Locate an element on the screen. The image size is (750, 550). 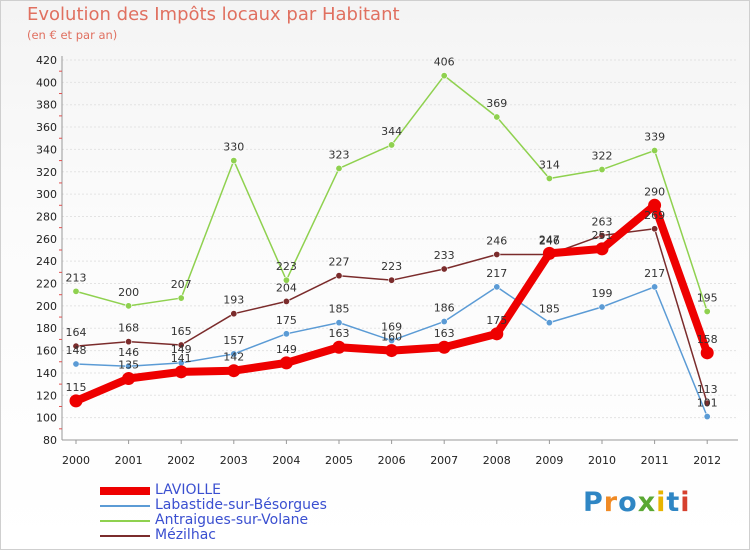
y-tick-label: 120 is located at coordinates (46, 395).